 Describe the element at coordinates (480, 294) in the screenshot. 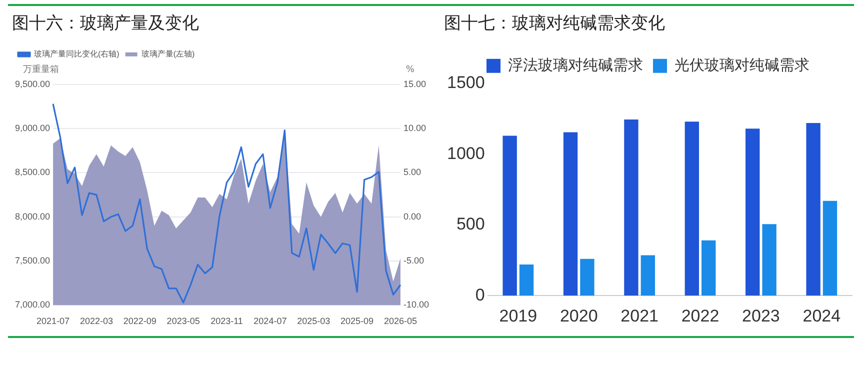

I see `y-tick-label: 0` at that location.